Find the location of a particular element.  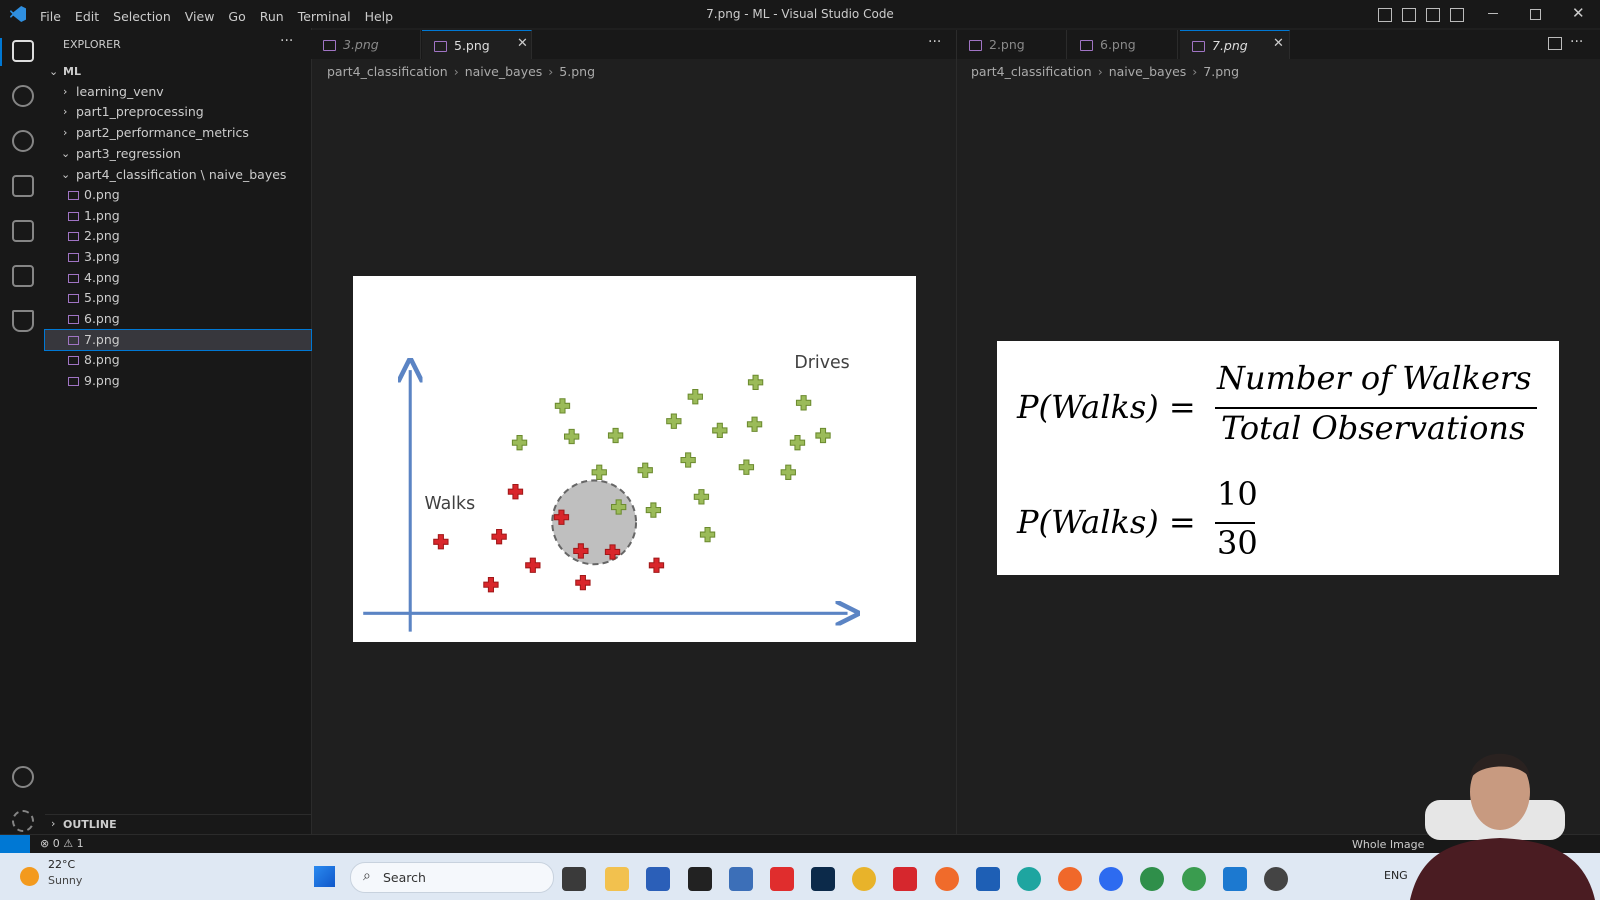

folder: ⌄ part4_classification \ naive_bayes is located at coordinates (174, 174).